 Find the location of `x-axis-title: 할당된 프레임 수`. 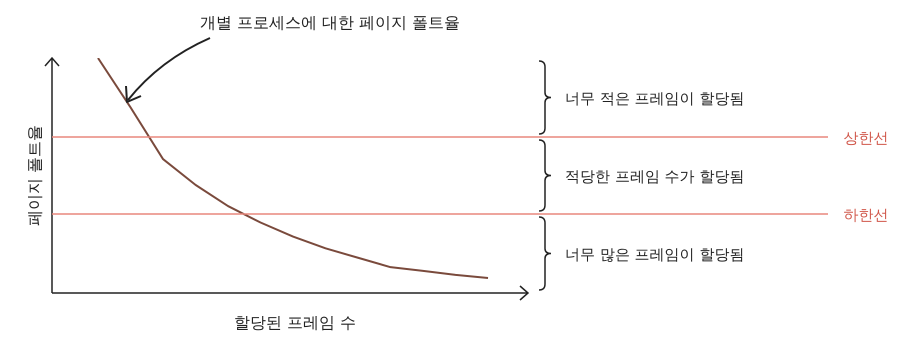

x-axis-title: 할당된 프레임 수 is located at coordinates (295, 322).